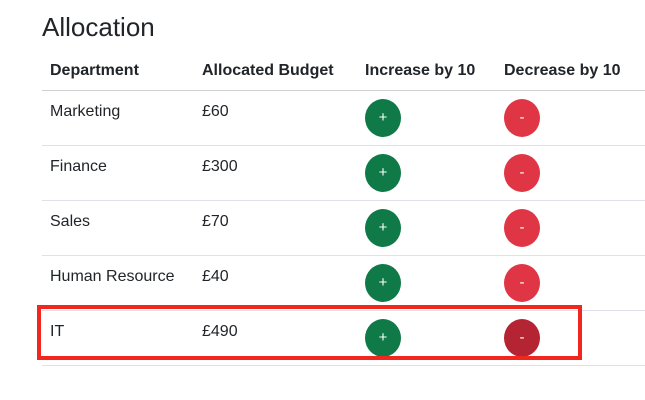 The height and width of the screenshot is (400, 645). What do you see at coordinates (78, 166) in the screenshot?
I see `department-name: Finance` at bounding box center [78, 166].